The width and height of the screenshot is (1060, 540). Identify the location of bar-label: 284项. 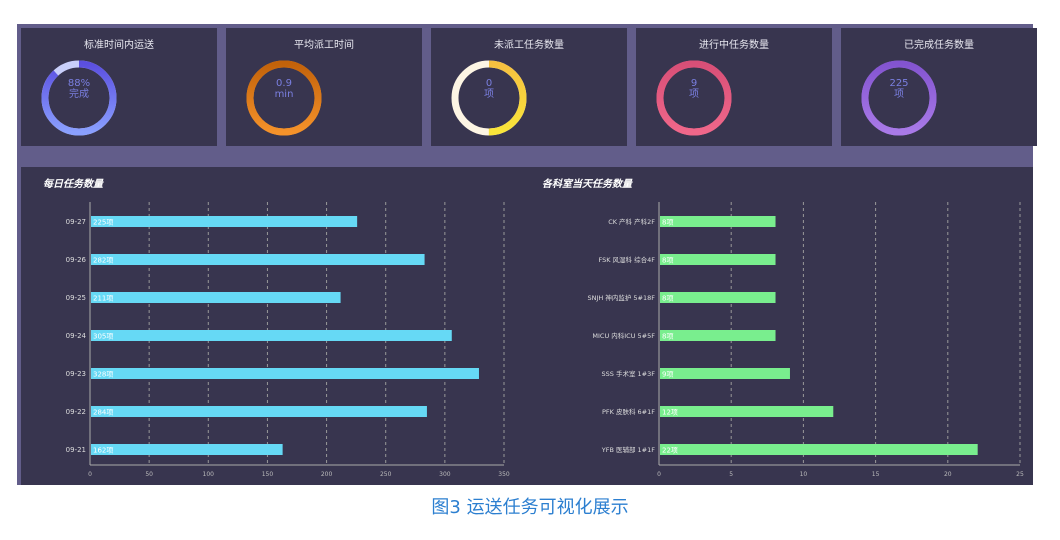
(103, 413).